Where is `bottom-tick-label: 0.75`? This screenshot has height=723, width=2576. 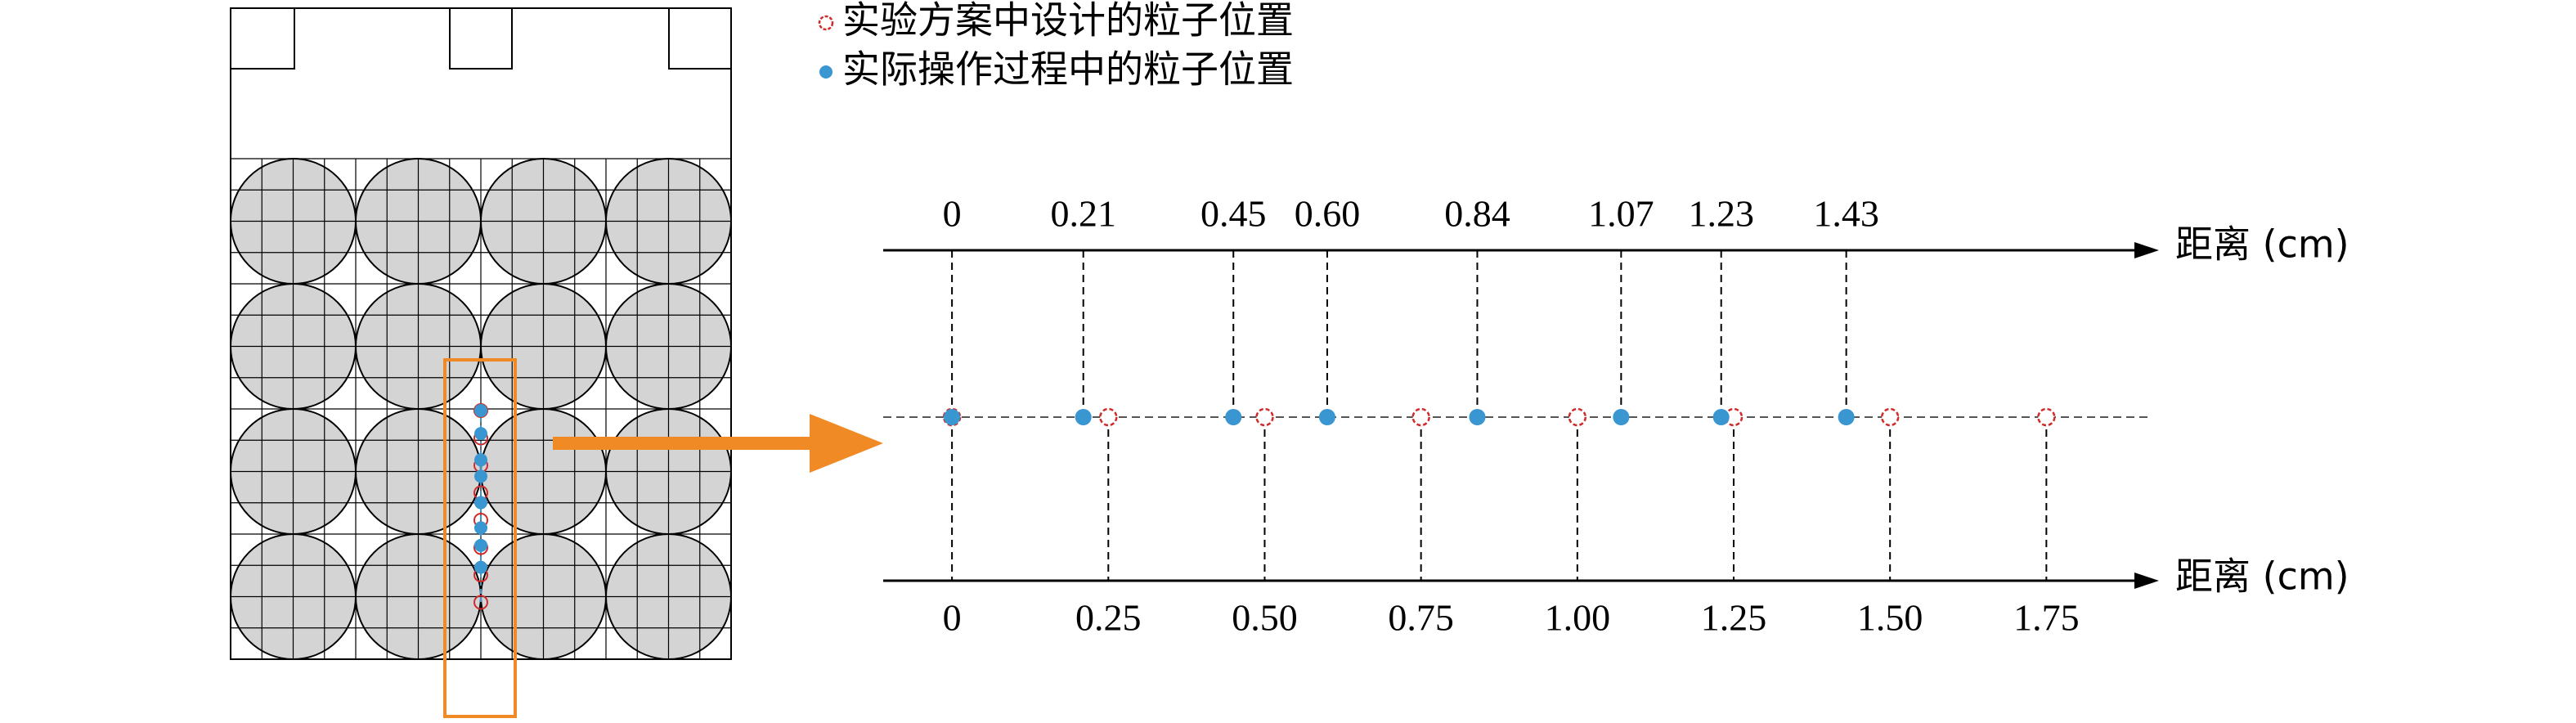 bottom-tick-label: 0.75 is located at coordinates (1421, 618).